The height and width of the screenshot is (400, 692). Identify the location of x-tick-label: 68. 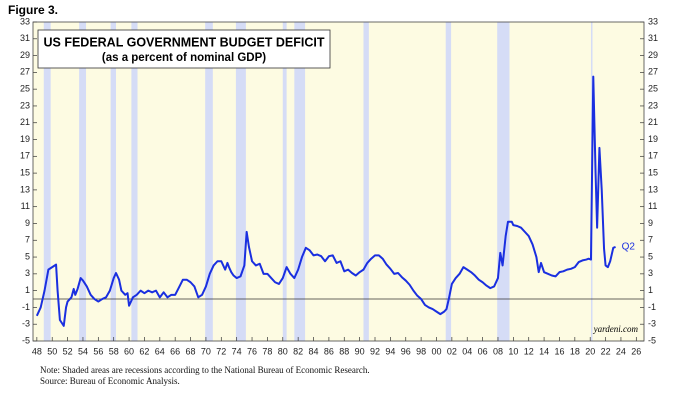
(191, 351).